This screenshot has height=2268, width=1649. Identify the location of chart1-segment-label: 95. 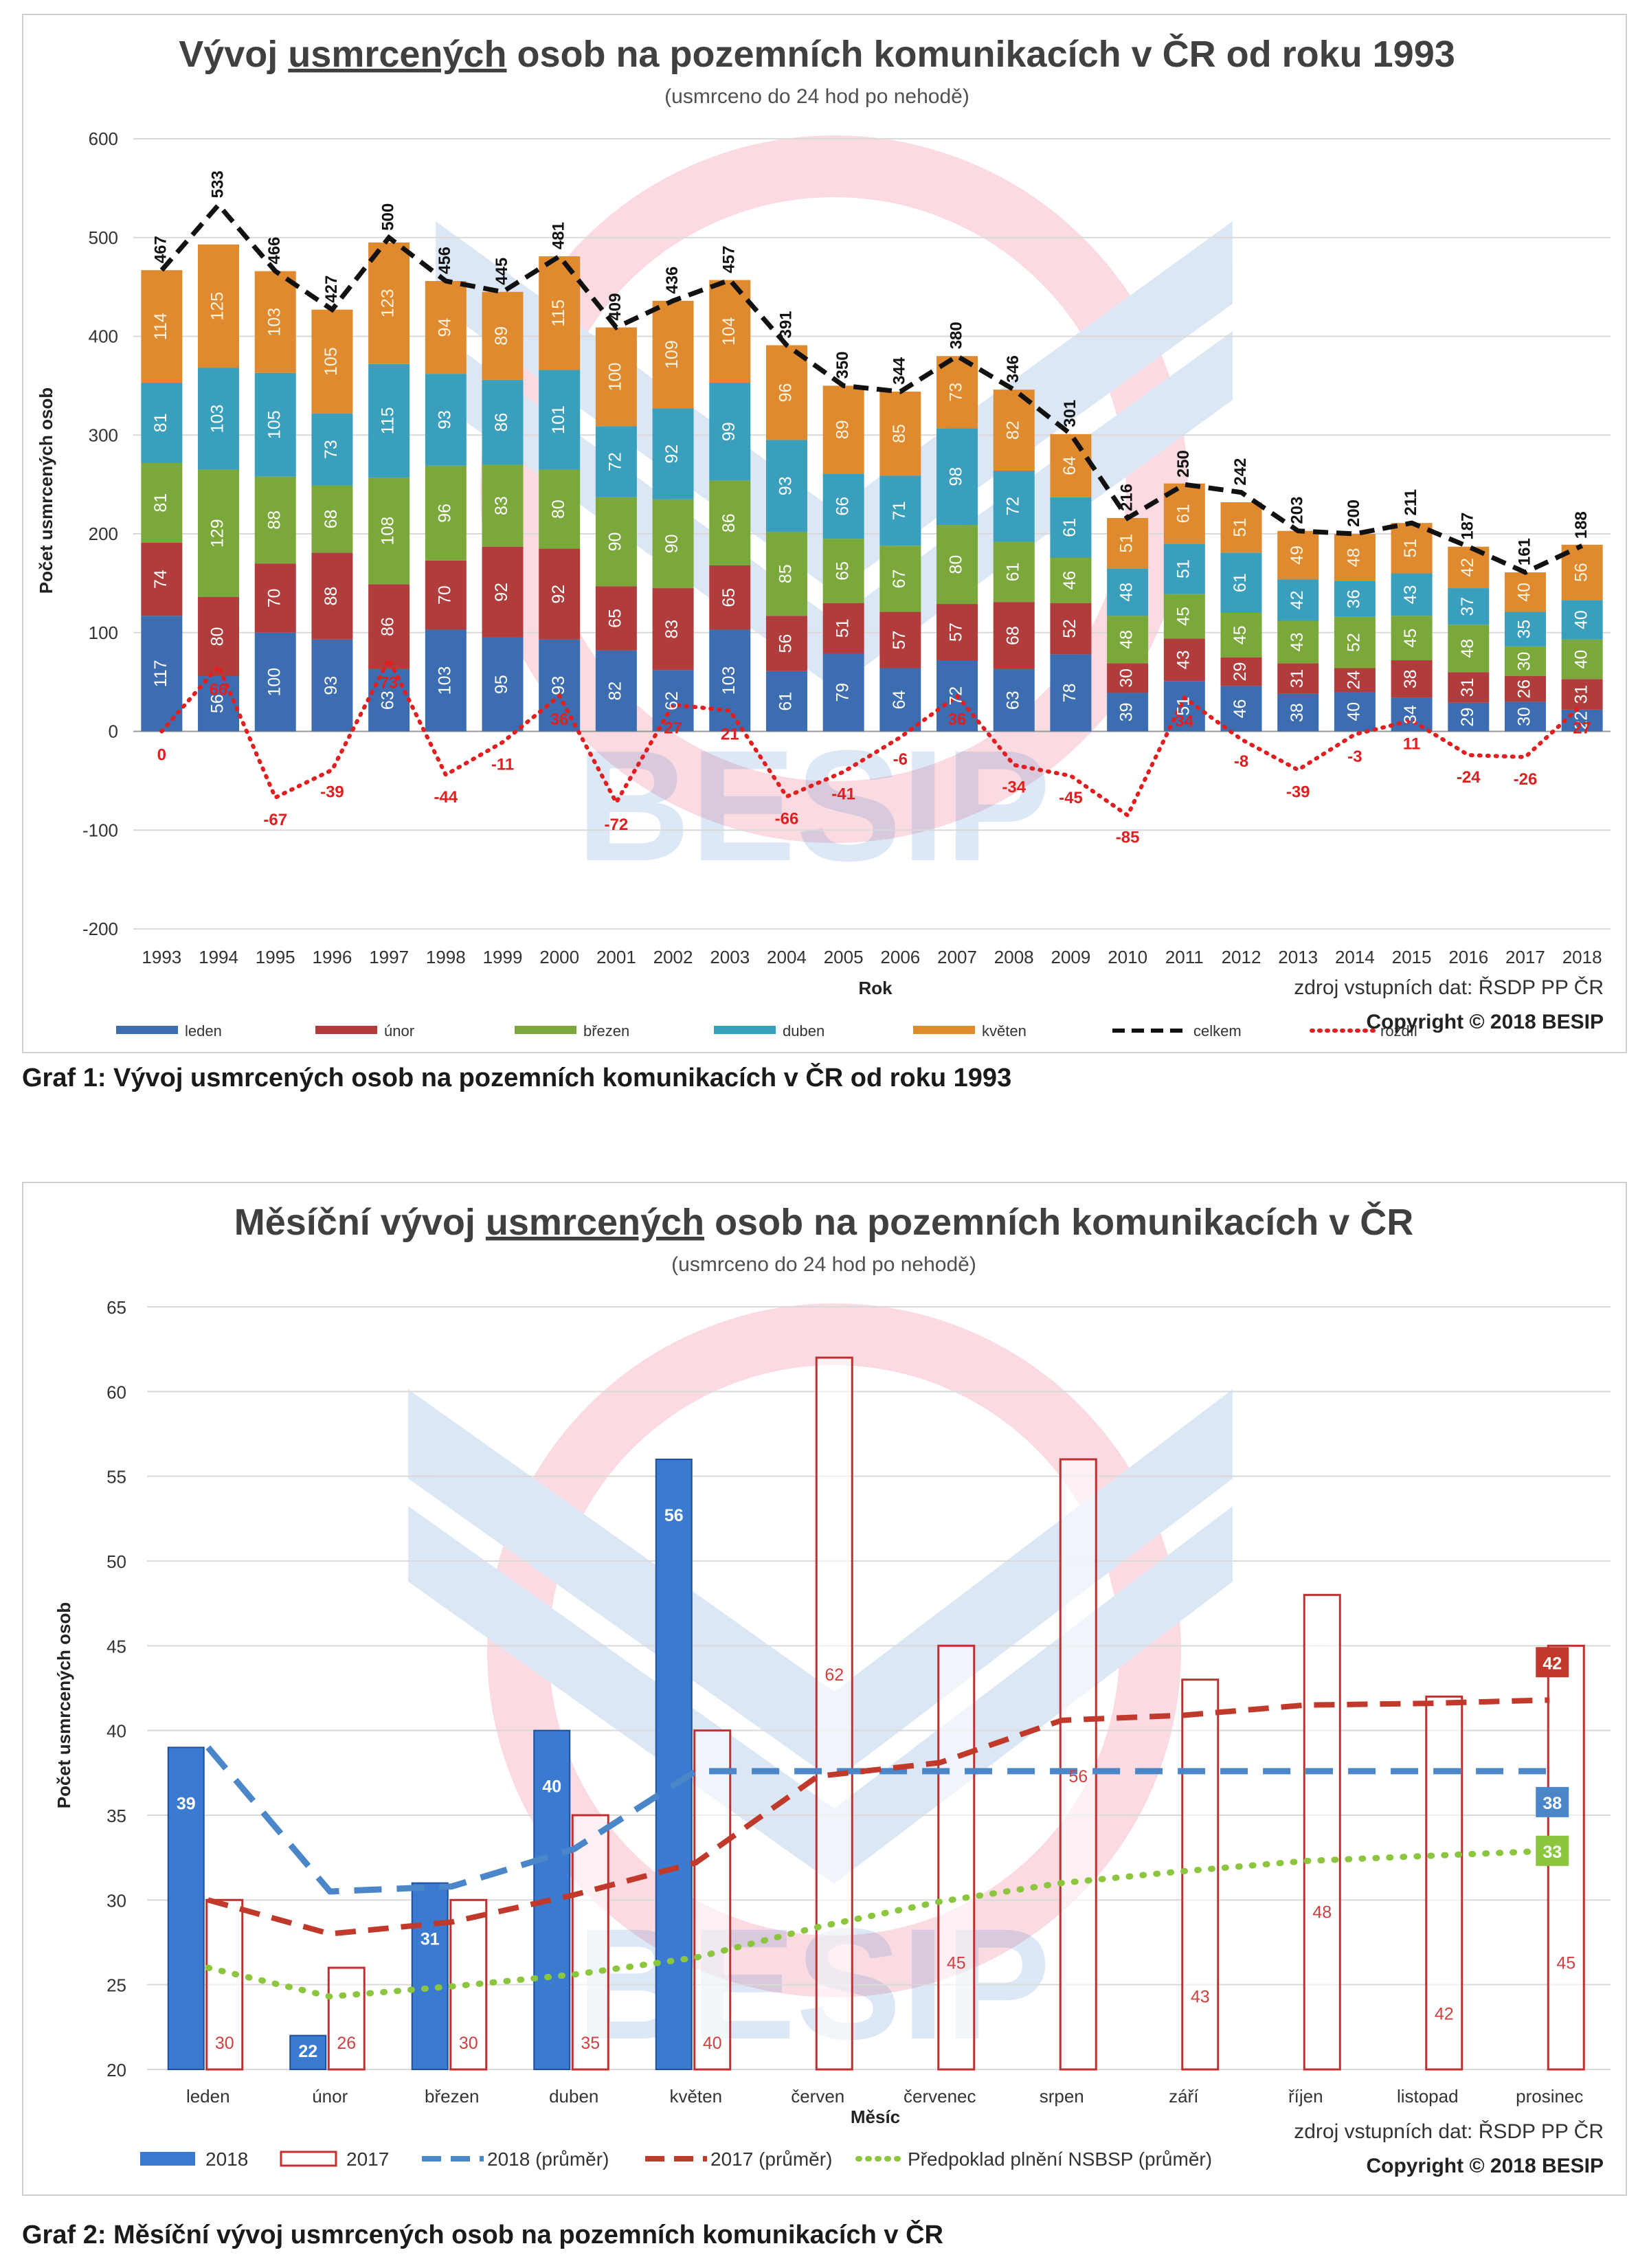
(501, 684).